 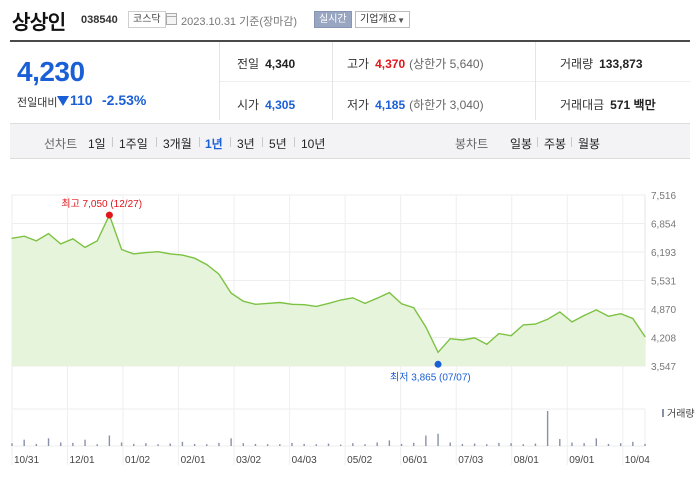 I want to click on tab-5y: 5년, so click(x=278, y=144).